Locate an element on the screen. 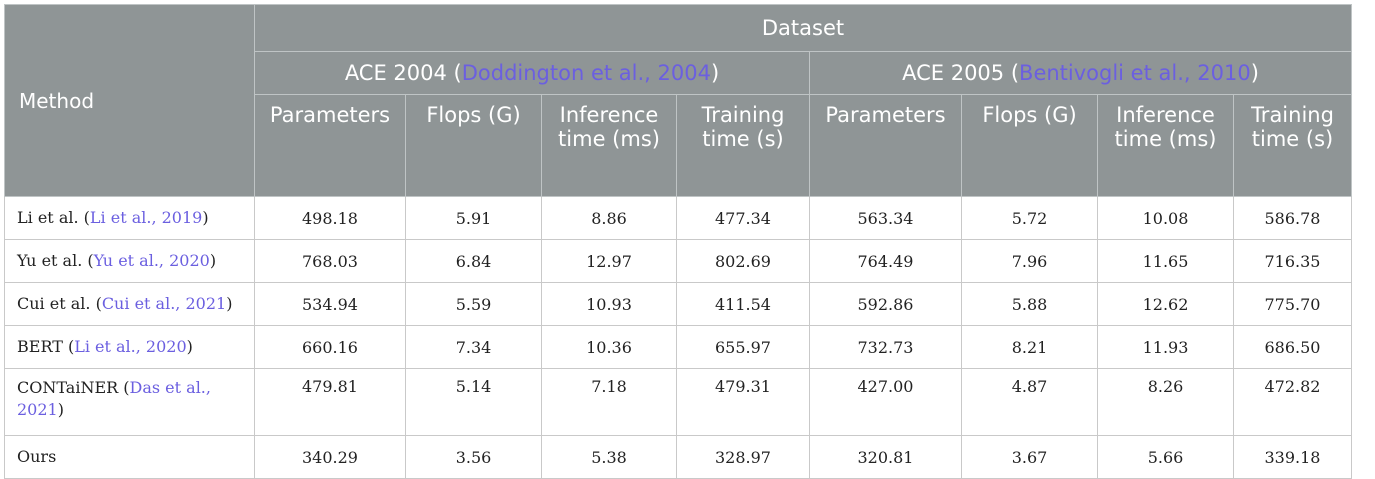 The height and width of the screenshot is (479, 1375). value-cell: 5.72 is located at coordinates (1029, 218).